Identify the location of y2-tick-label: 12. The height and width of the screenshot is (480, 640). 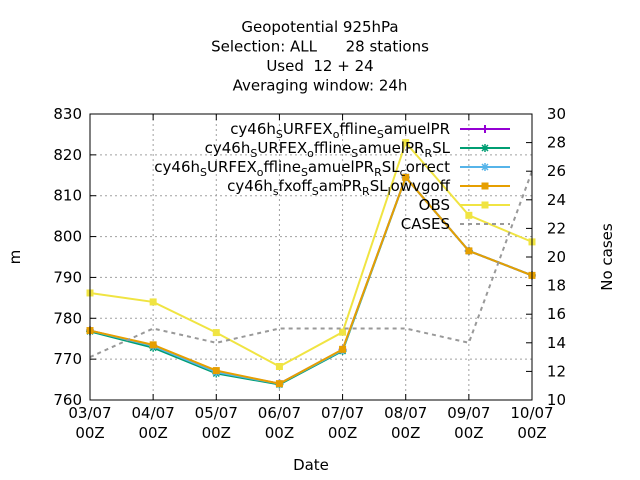
(556, 371).